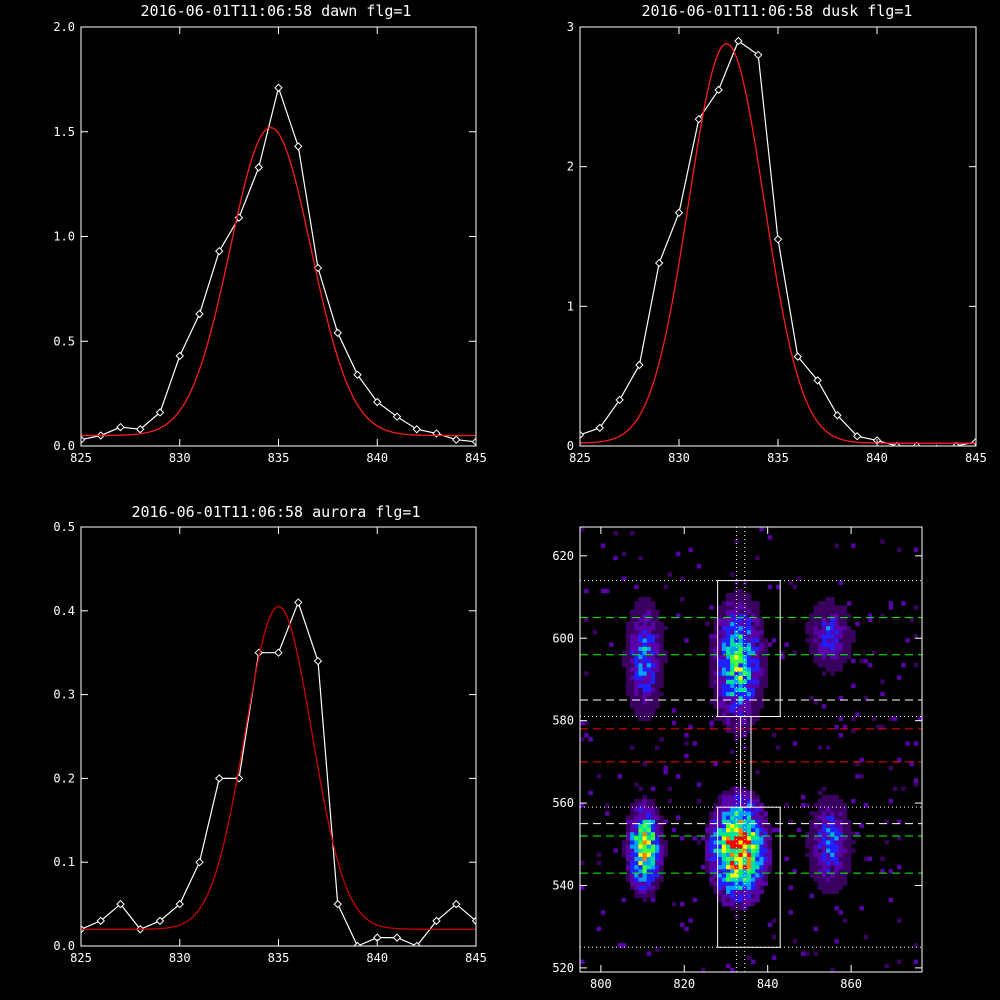 This screenshot has height=1000, width=1000. Describe the element at coordinates (258, 167) in the screenshot. I see `dawn-data-point` at that location.